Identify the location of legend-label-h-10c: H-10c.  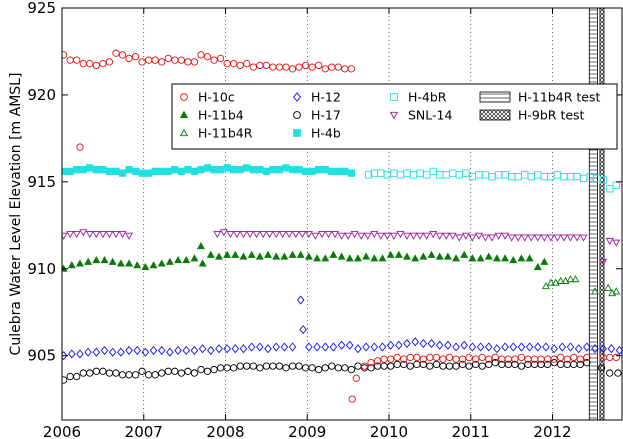
(216, 97).